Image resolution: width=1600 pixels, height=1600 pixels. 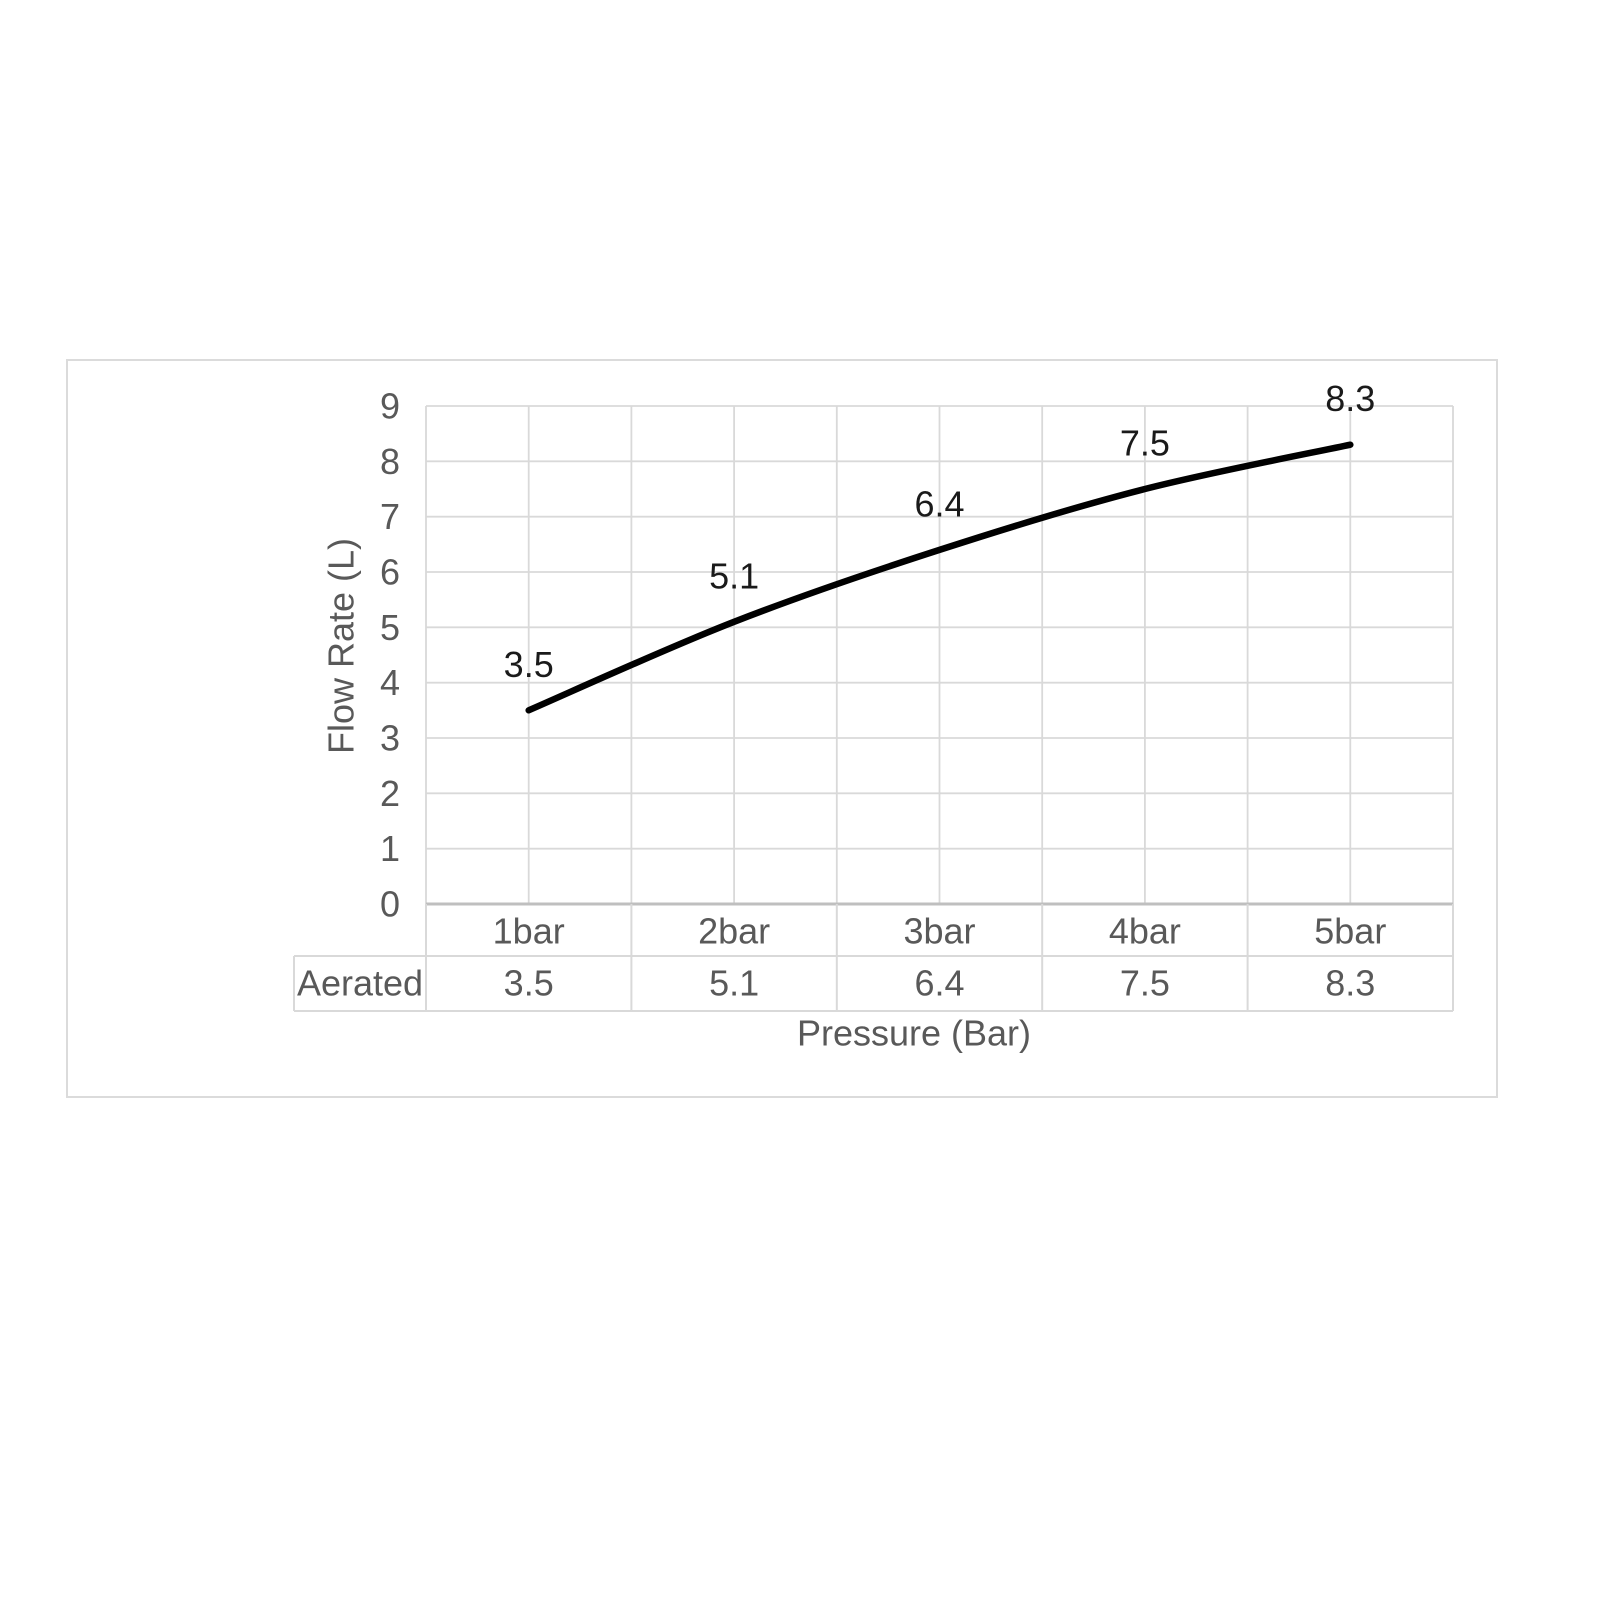 I want to click on data-label: 3.5, so click(x=529, y=664).